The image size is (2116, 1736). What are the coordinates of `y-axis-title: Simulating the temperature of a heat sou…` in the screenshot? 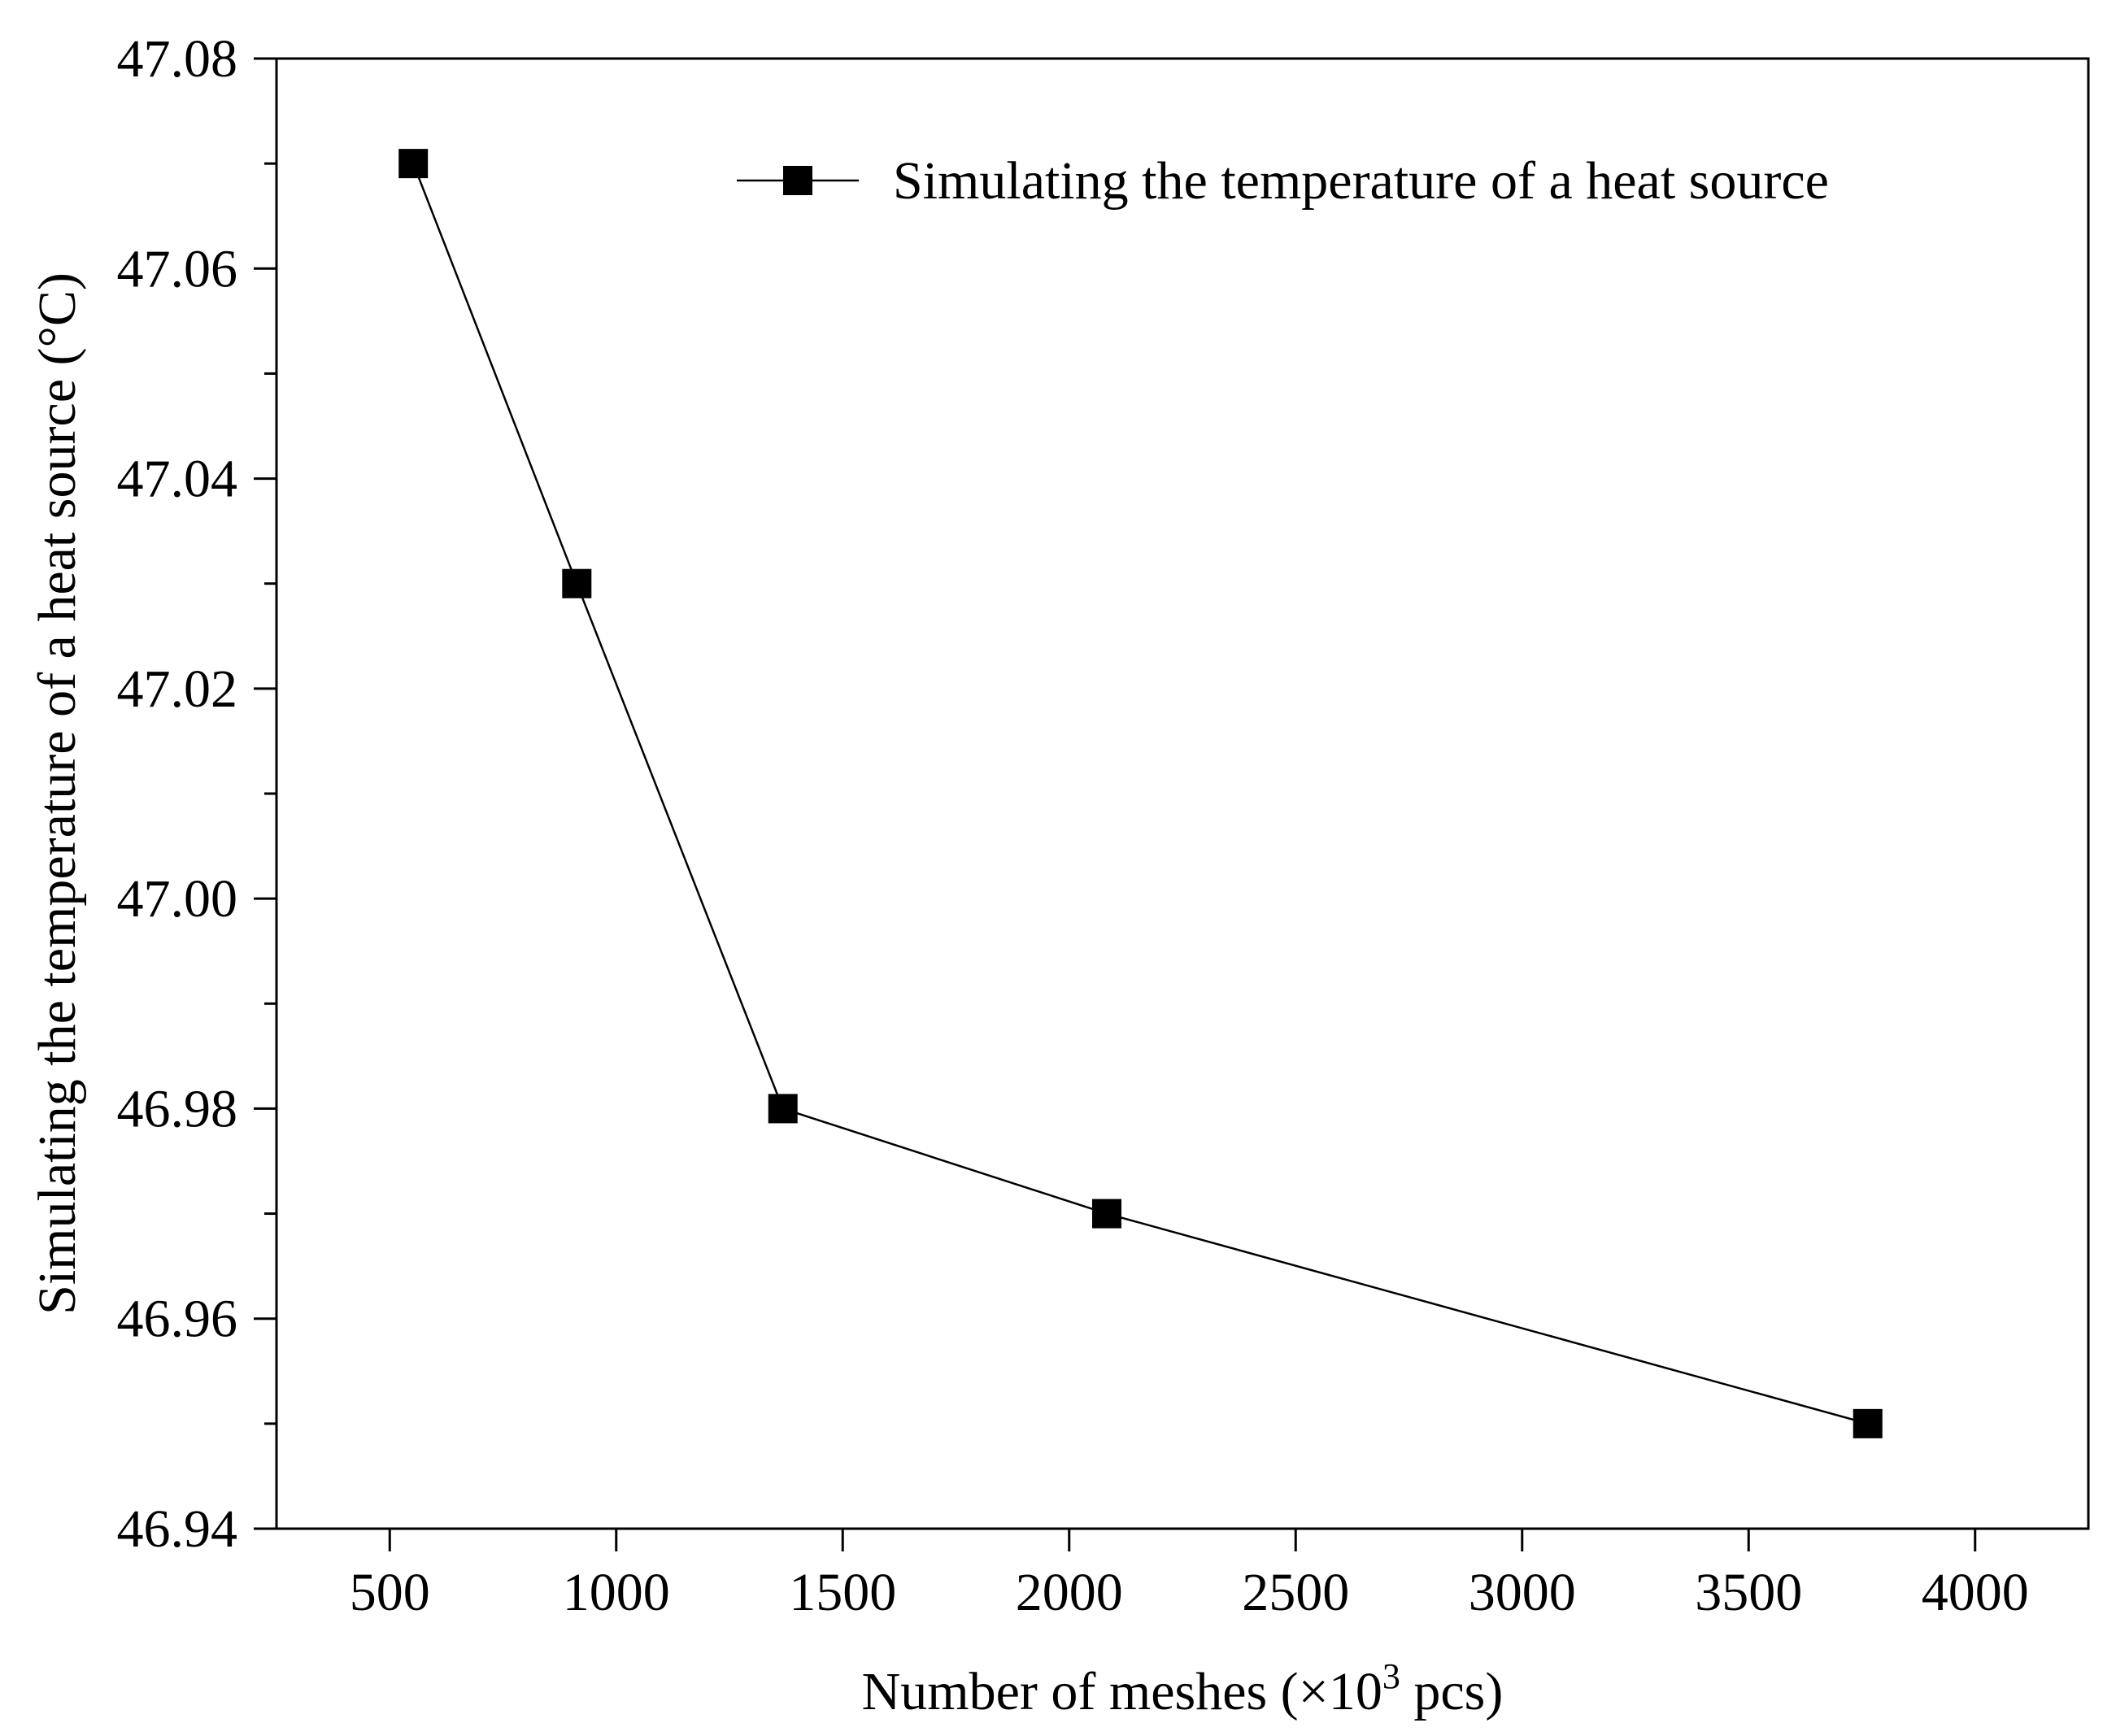 It's located at (57, 793).